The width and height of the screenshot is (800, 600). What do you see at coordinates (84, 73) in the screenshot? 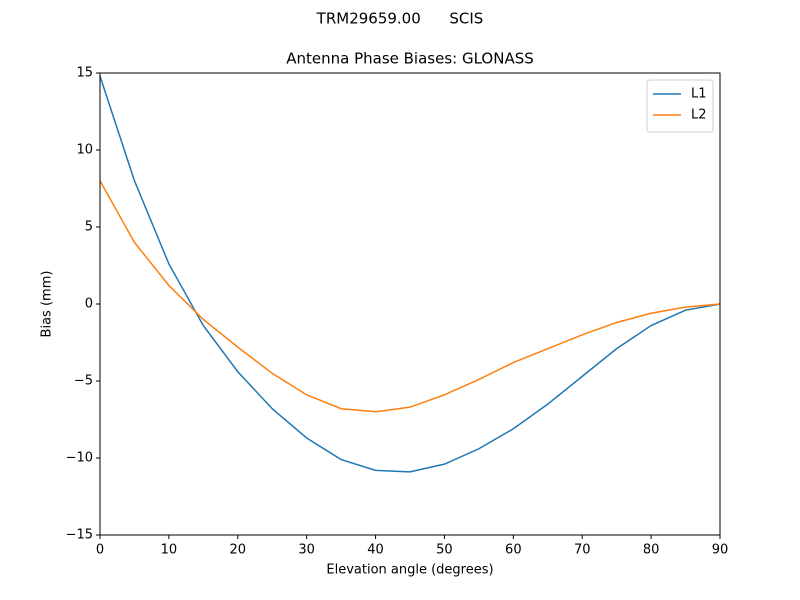
I see `y-tick-label: 15` at bounding box center [84, 73].